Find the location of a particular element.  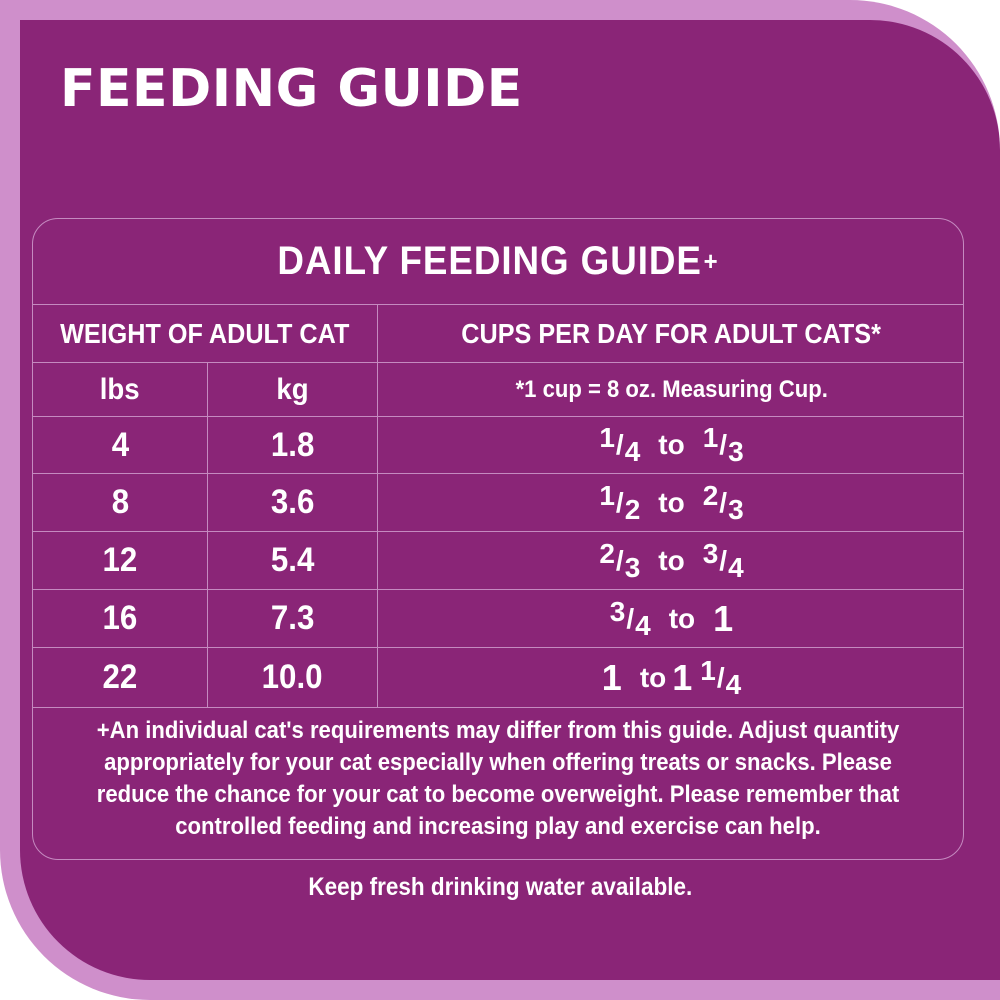

cup-note: *1 cup = 8 oz. Measuring Cup. is located at coordinates (671, 389).